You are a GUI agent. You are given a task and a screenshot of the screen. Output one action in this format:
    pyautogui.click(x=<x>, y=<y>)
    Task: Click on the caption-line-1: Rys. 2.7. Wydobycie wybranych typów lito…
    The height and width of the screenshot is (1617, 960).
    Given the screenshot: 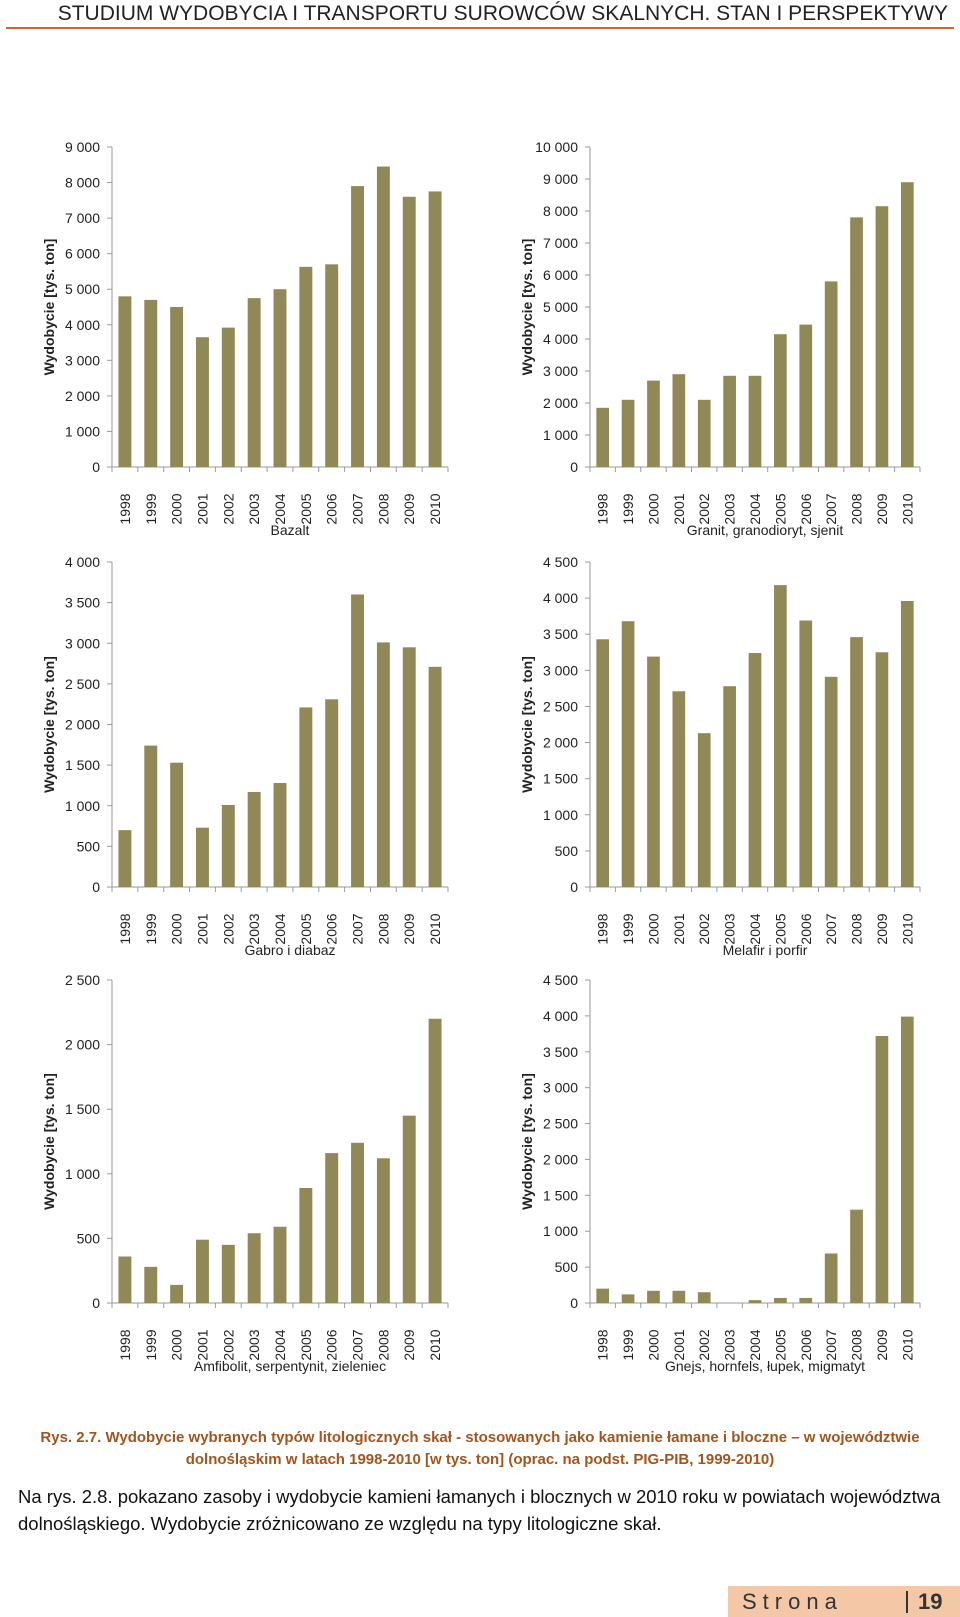 What is the action you would take?
    pyautogui.click(x=480, y=1437)
    